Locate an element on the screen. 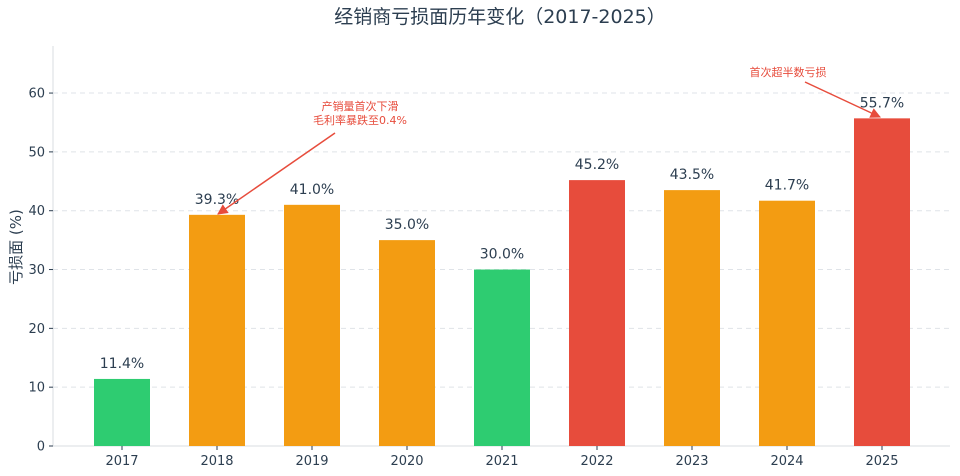 The width and height of the screenshot is (960, 476). bar-2018 is located at coordinates (217, 330).